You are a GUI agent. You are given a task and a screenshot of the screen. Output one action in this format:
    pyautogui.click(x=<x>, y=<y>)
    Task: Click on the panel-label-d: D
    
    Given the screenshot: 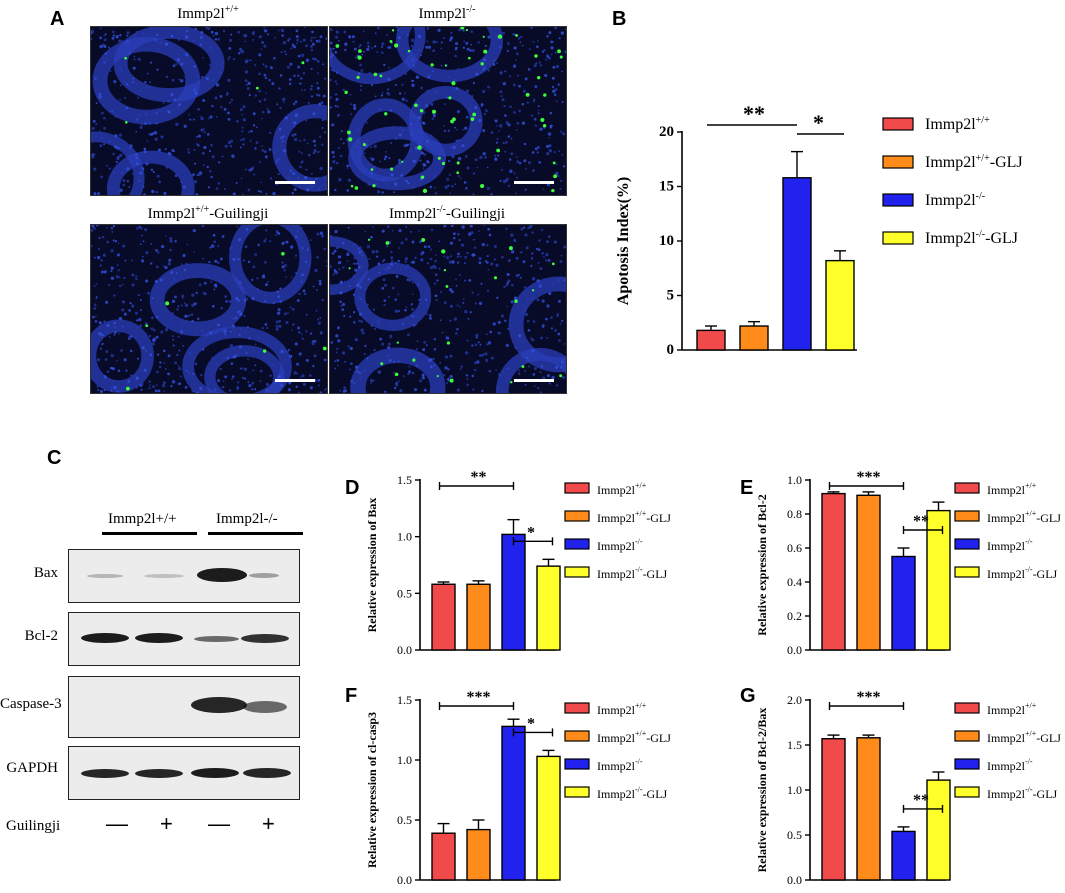 What is the action you would take?
    pyautogui.click(x=352, y=488)
    